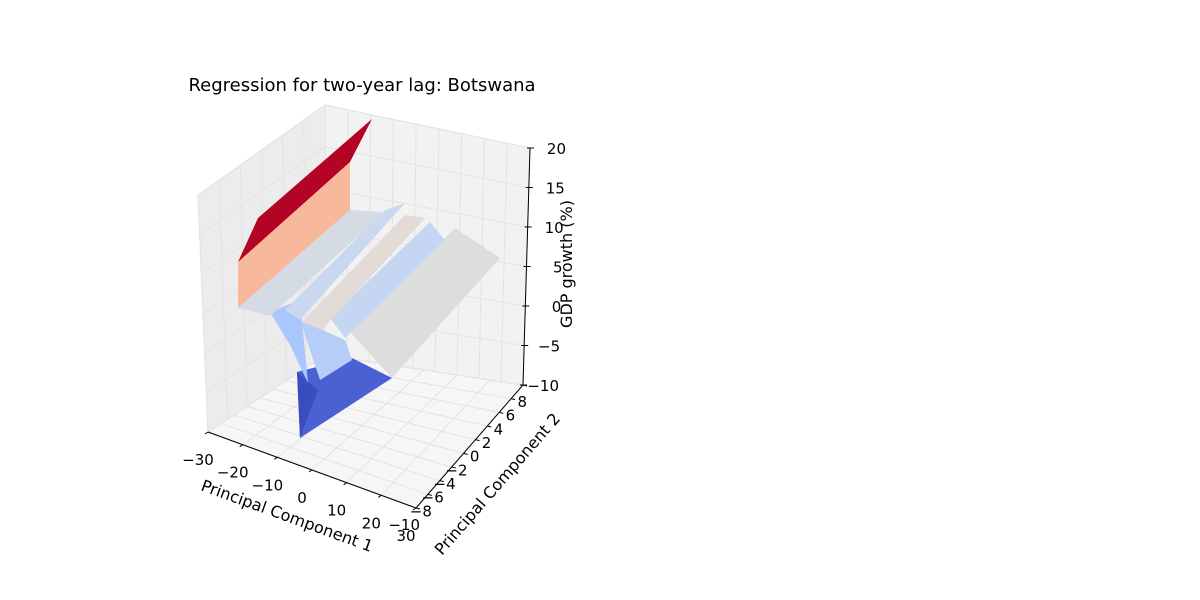 The image size is (1200, 600). I want to click on z-tick-label: 15, so click(555, 189).